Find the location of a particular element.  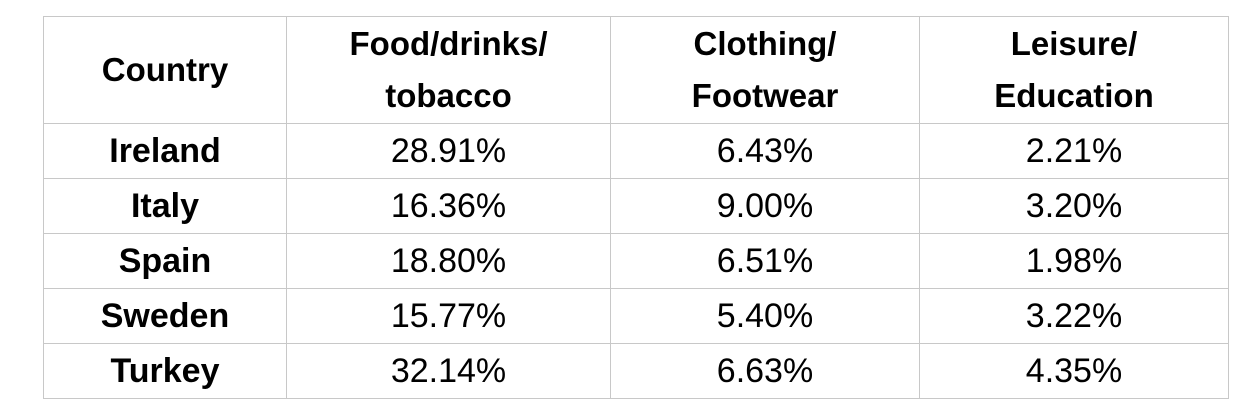

table-row: Ireland 28.91% 6.43% 2.21% is located at coordinates (636, 151).